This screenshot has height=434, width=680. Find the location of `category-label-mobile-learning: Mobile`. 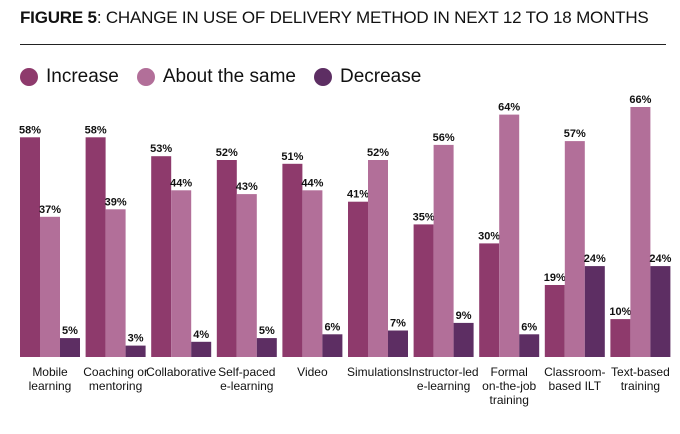

category-label-mobile-learning: Mobile is located at coordinates (50, 372).